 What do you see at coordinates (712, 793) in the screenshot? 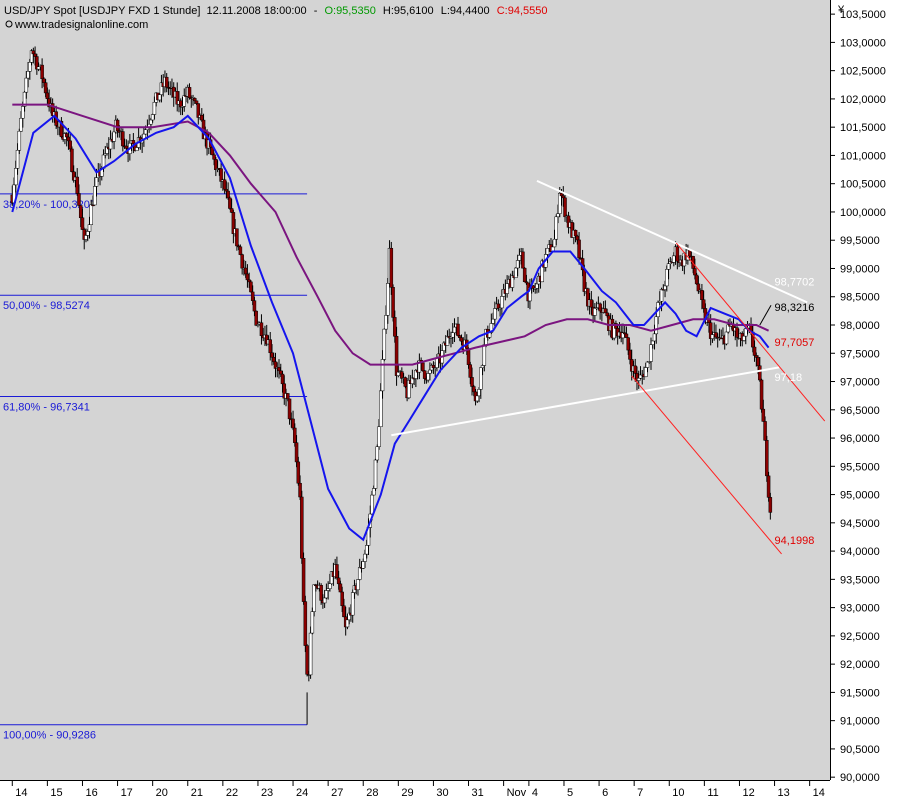
I see `x-tick-label: 11` at bounding box center [712, 793].